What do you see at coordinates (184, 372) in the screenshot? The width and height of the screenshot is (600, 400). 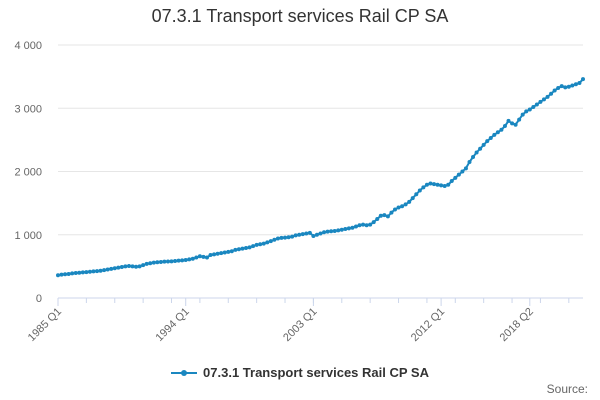 I see `legend-line-marker-icon` at bounding box center [184, 372].